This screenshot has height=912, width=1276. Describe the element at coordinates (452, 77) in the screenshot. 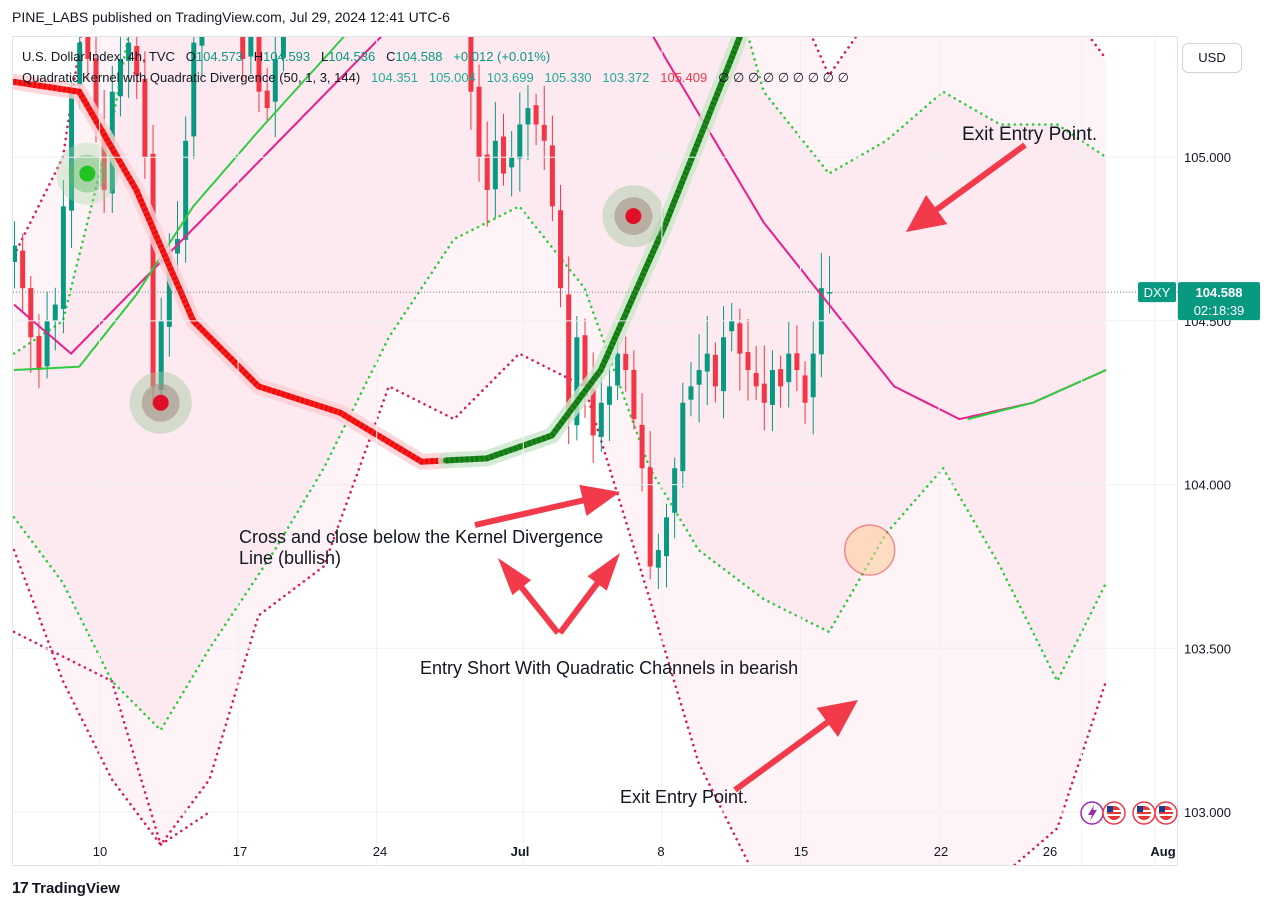

I see `legend-value-2: 105.004` at that location.